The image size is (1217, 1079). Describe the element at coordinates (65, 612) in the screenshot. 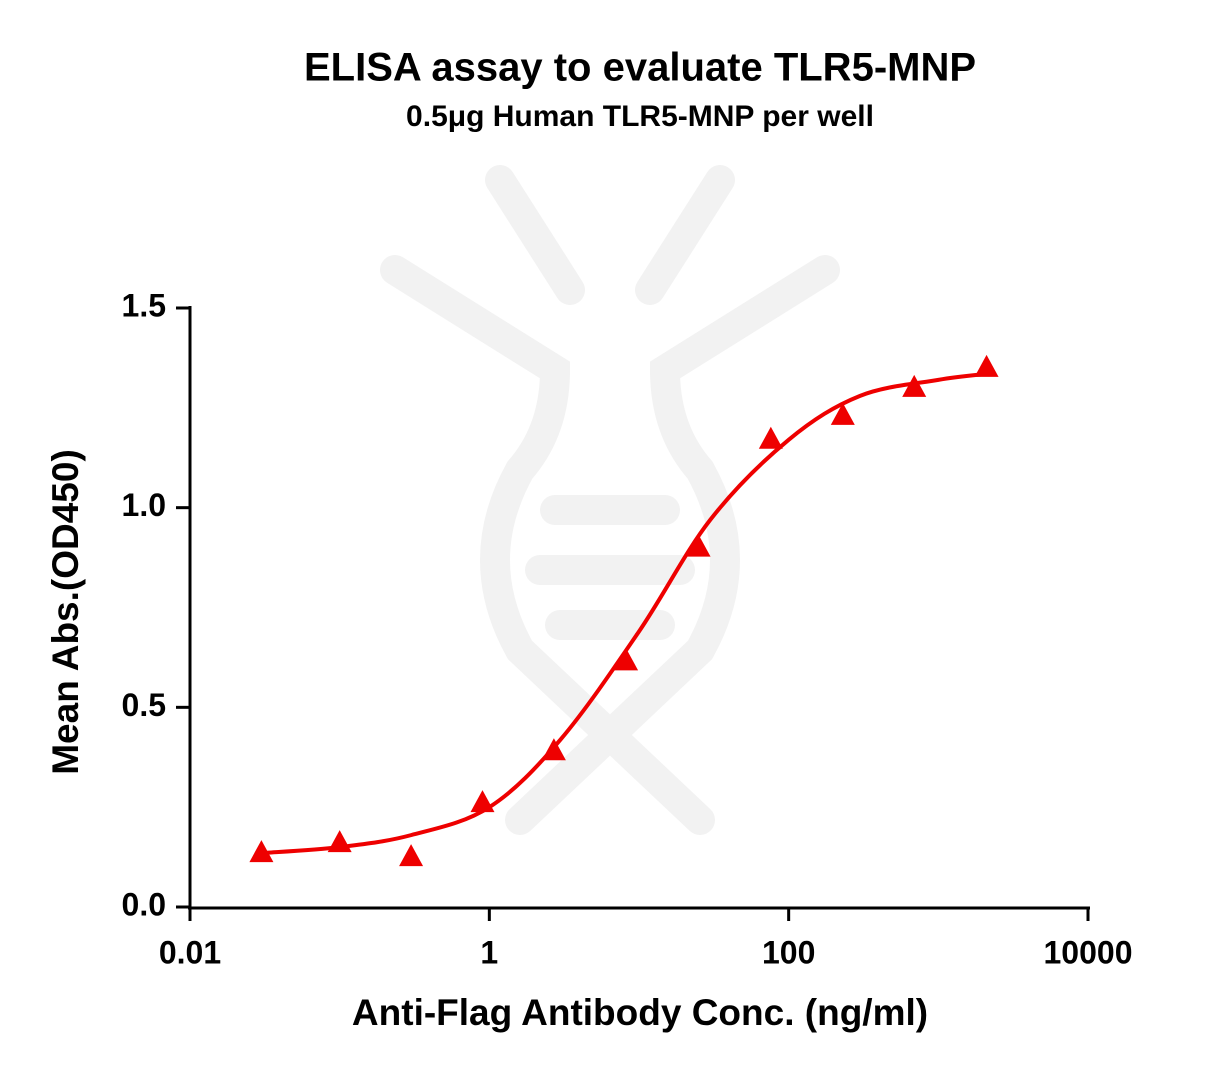

I see `y-axis-label: Mean Abs.(OD450)` at that location.